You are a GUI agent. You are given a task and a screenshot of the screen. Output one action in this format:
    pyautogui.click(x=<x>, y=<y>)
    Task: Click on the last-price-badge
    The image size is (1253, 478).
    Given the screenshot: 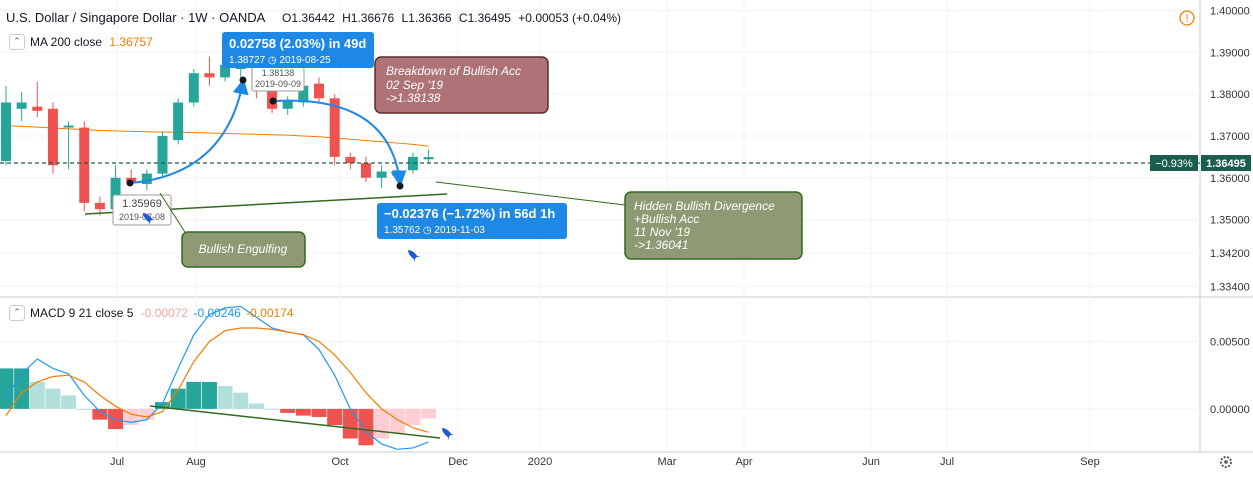 What is the action you would take?
    pyautogui.click(x=1226, y=163)
    